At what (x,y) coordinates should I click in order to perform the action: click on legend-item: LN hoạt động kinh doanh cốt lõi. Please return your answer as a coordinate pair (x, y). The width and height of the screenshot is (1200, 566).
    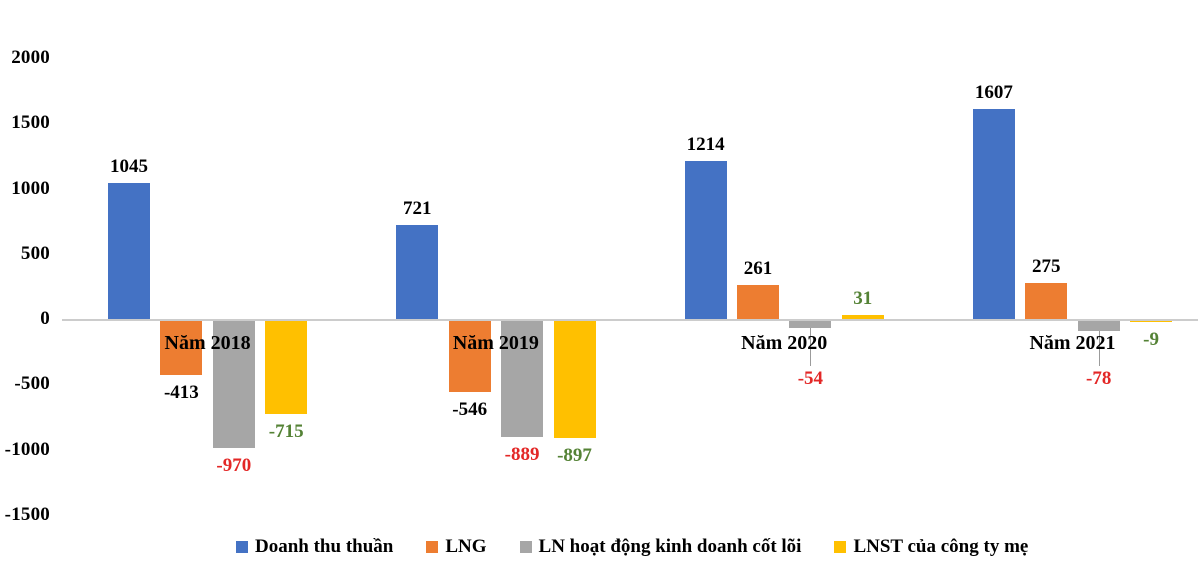
    Looking at the image, I should click on (660, 547).